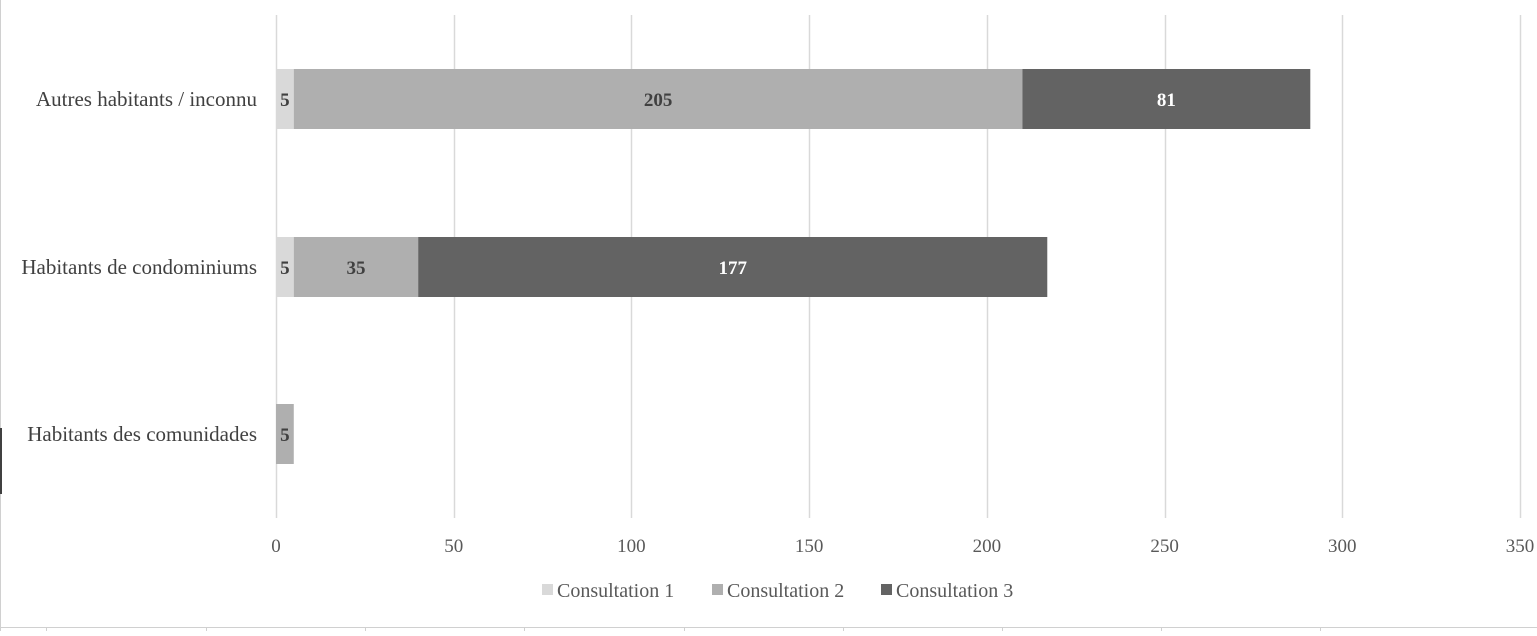 Image resolution: width=1537 pixels, height=636 pixels. What do you see at coordinates (147, 99) in the screenshot?
I see `category-label: Autres habitants / inconnu` at bounding box center [147, 99].